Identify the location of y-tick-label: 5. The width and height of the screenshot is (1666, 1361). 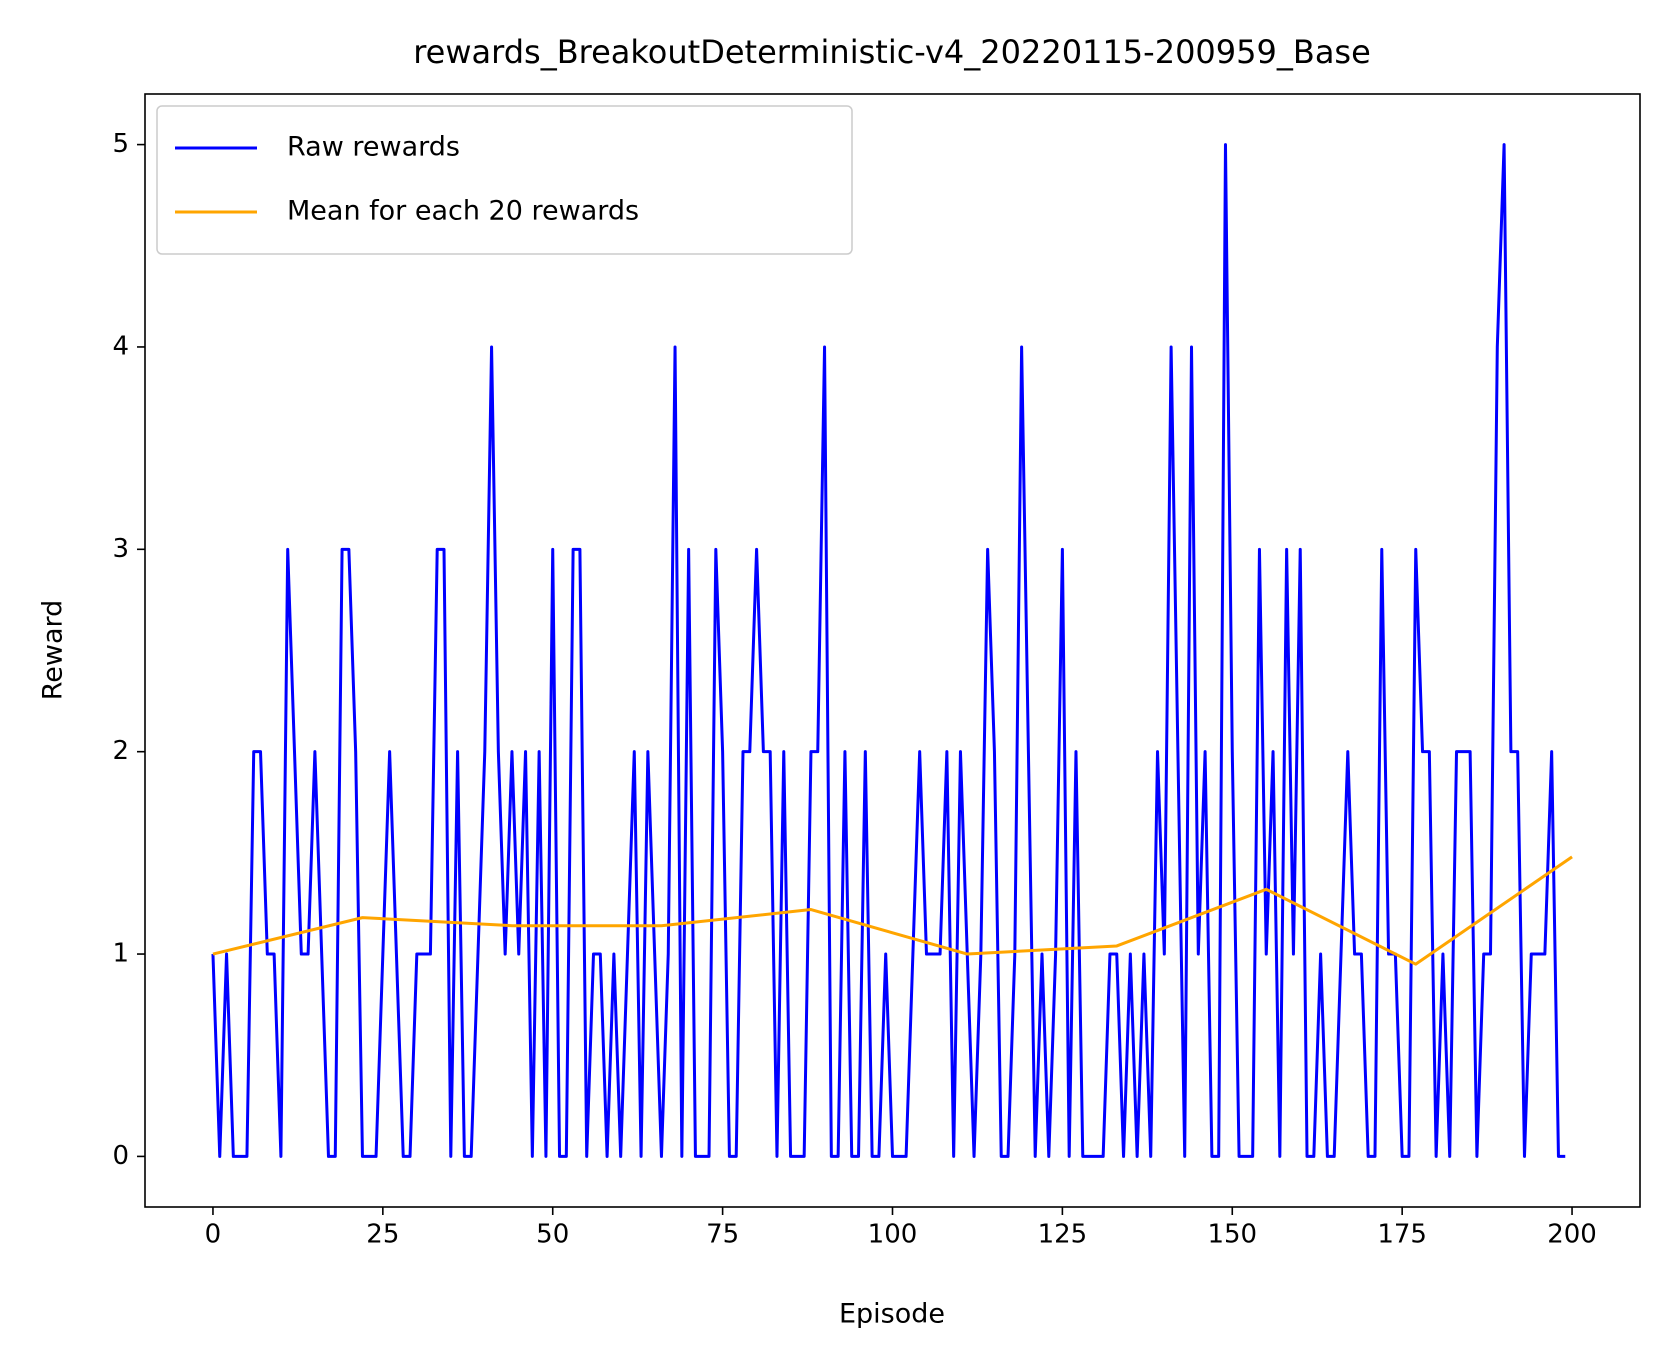
(120, 144).